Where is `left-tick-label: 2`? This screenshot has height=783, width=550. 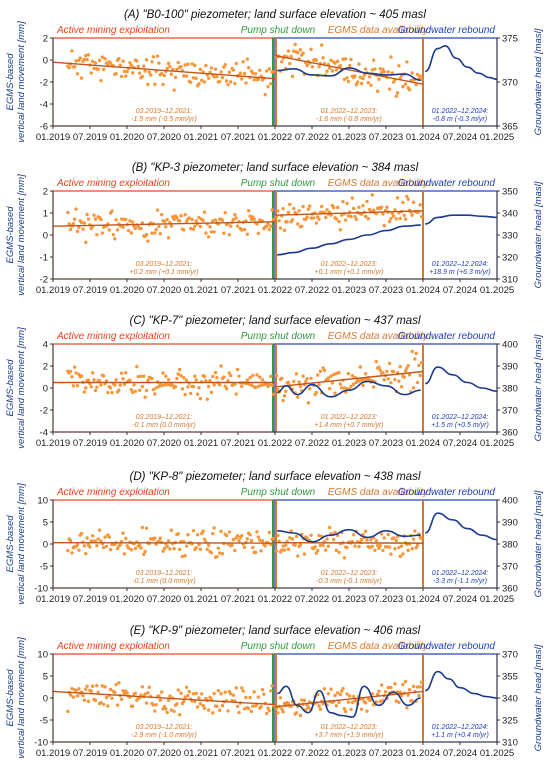 left-tick-label: 2 is located at coordinates (45, 367).